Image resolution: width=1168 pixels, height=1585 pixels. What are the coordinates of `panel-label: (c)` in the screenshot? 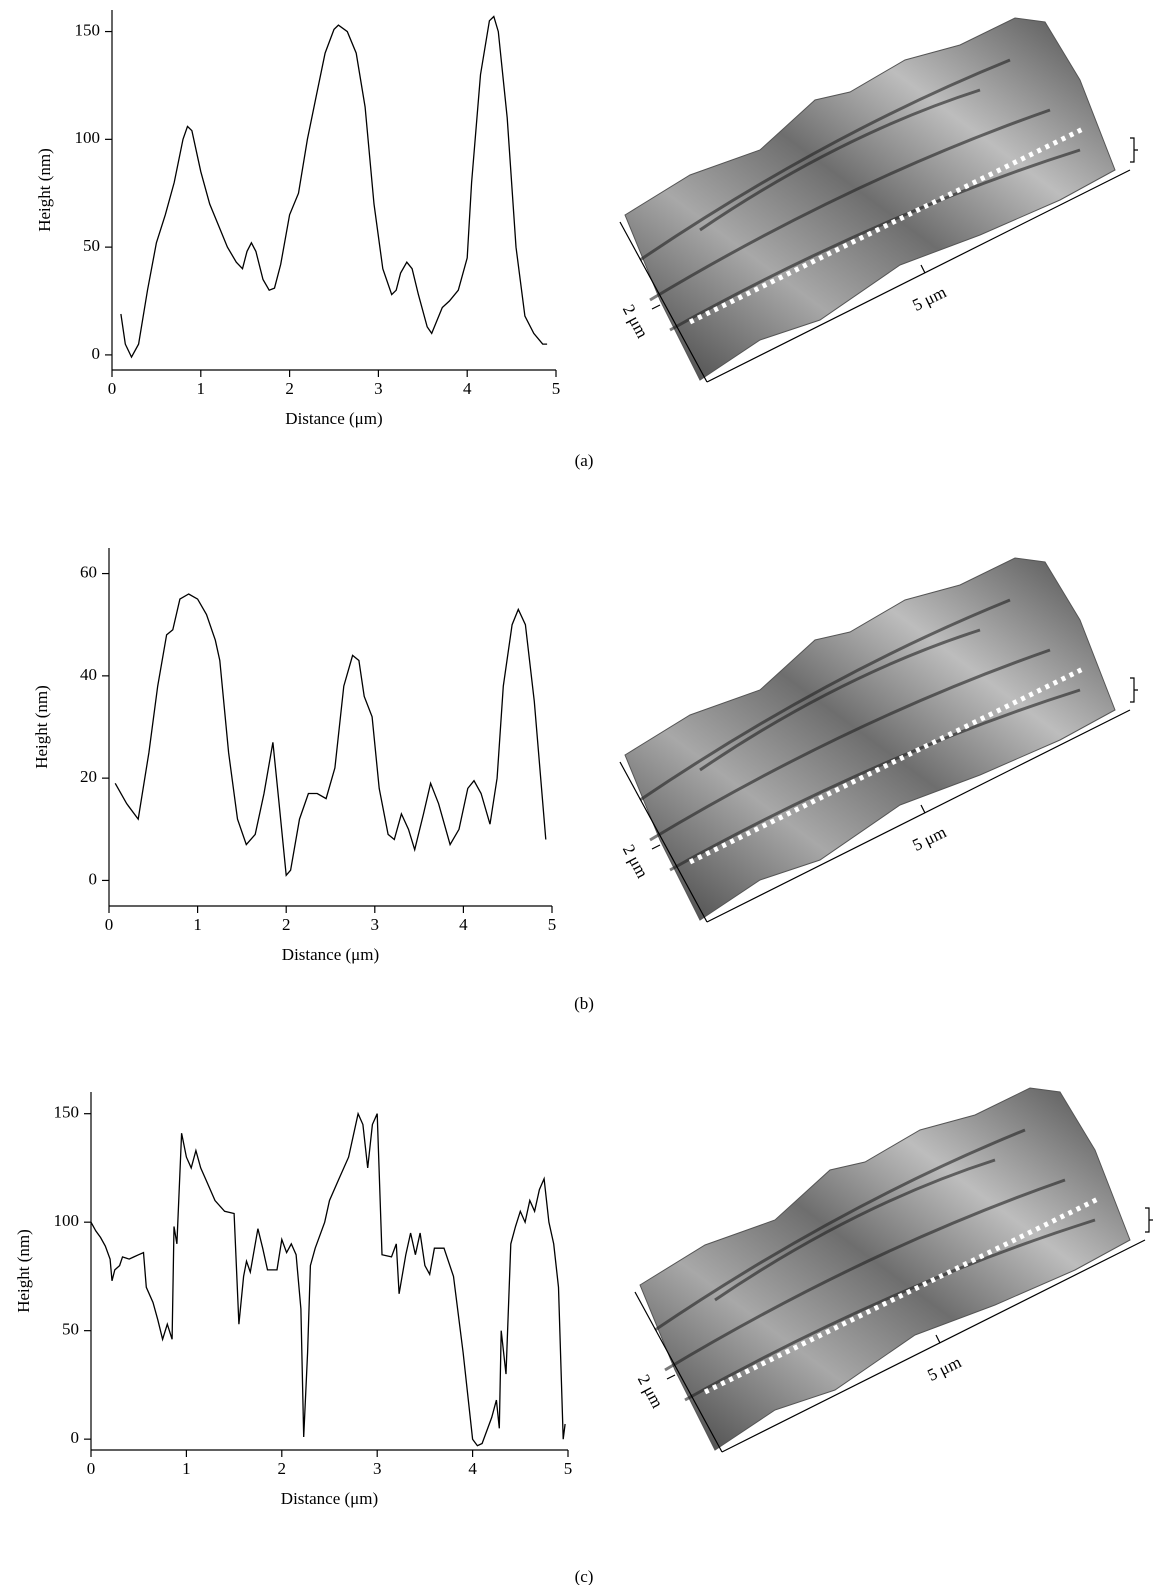 It's located at (584, 1576).